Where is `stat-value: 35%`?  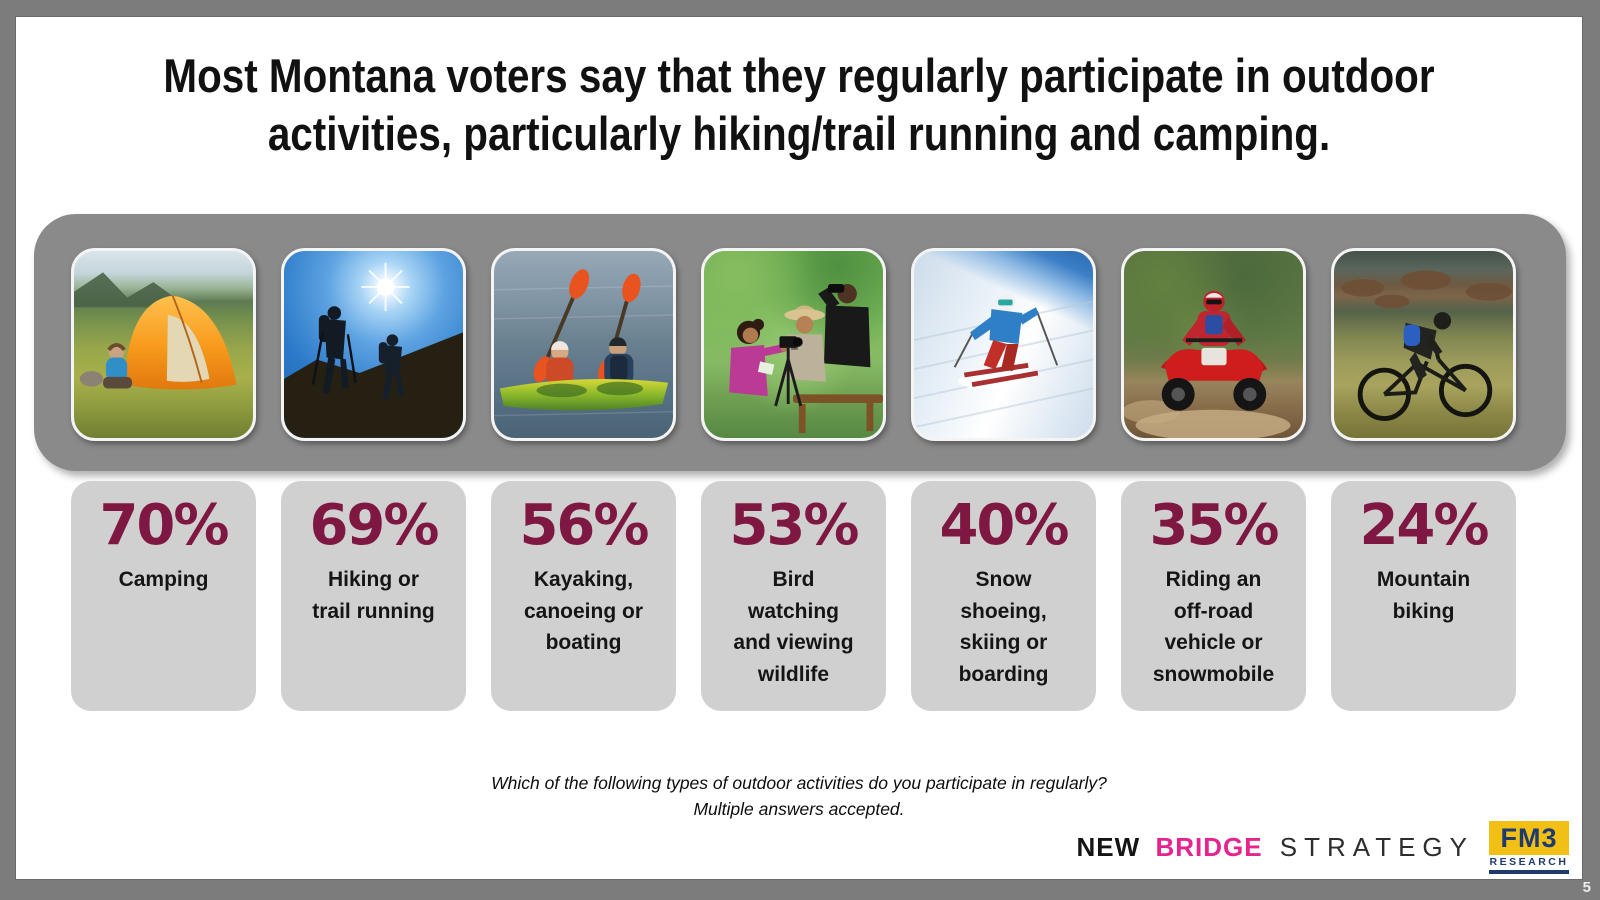 stat-value: 35% is located at coordinates (1214, 525).